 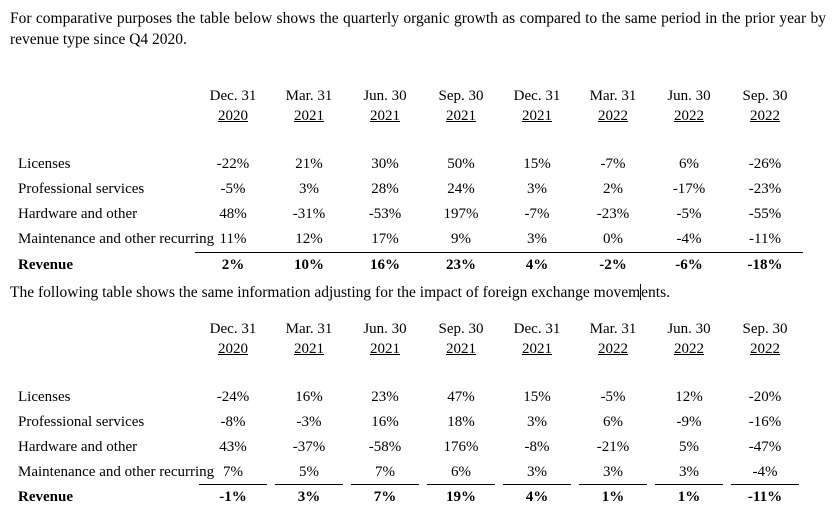 I want to click on growth-value-cell: 17%, so click(x=385, y=239).